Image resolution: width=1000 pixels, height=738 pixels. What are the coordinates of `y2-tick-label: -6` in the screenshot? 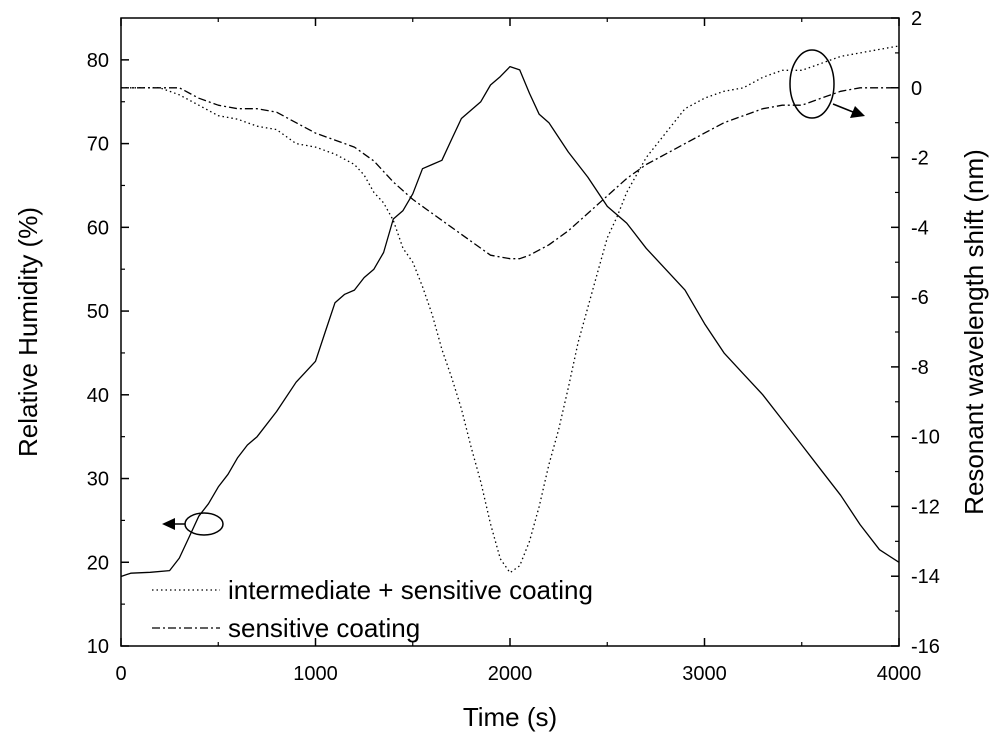 It's located at (920, 298).